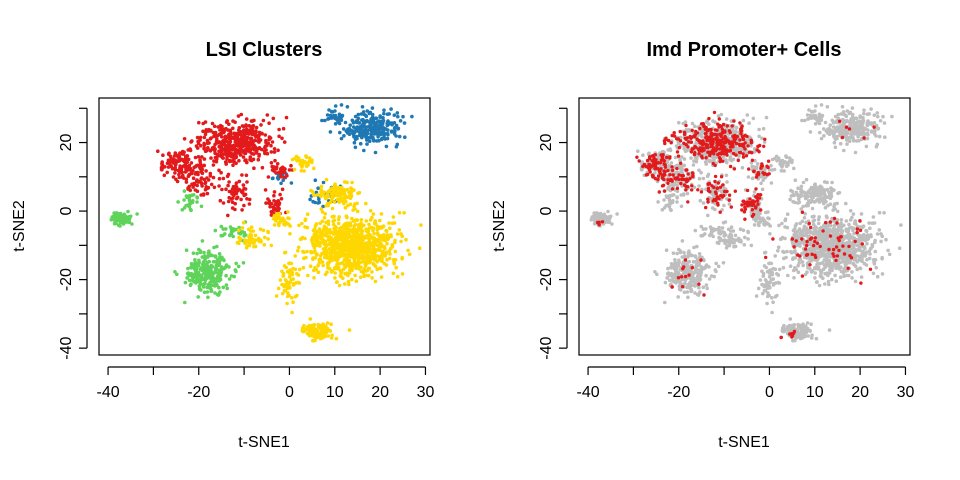 Image resolution: width=960 pixels, height=480 pixels. I want to click on y-tick-label: 0, so click(66, 211).